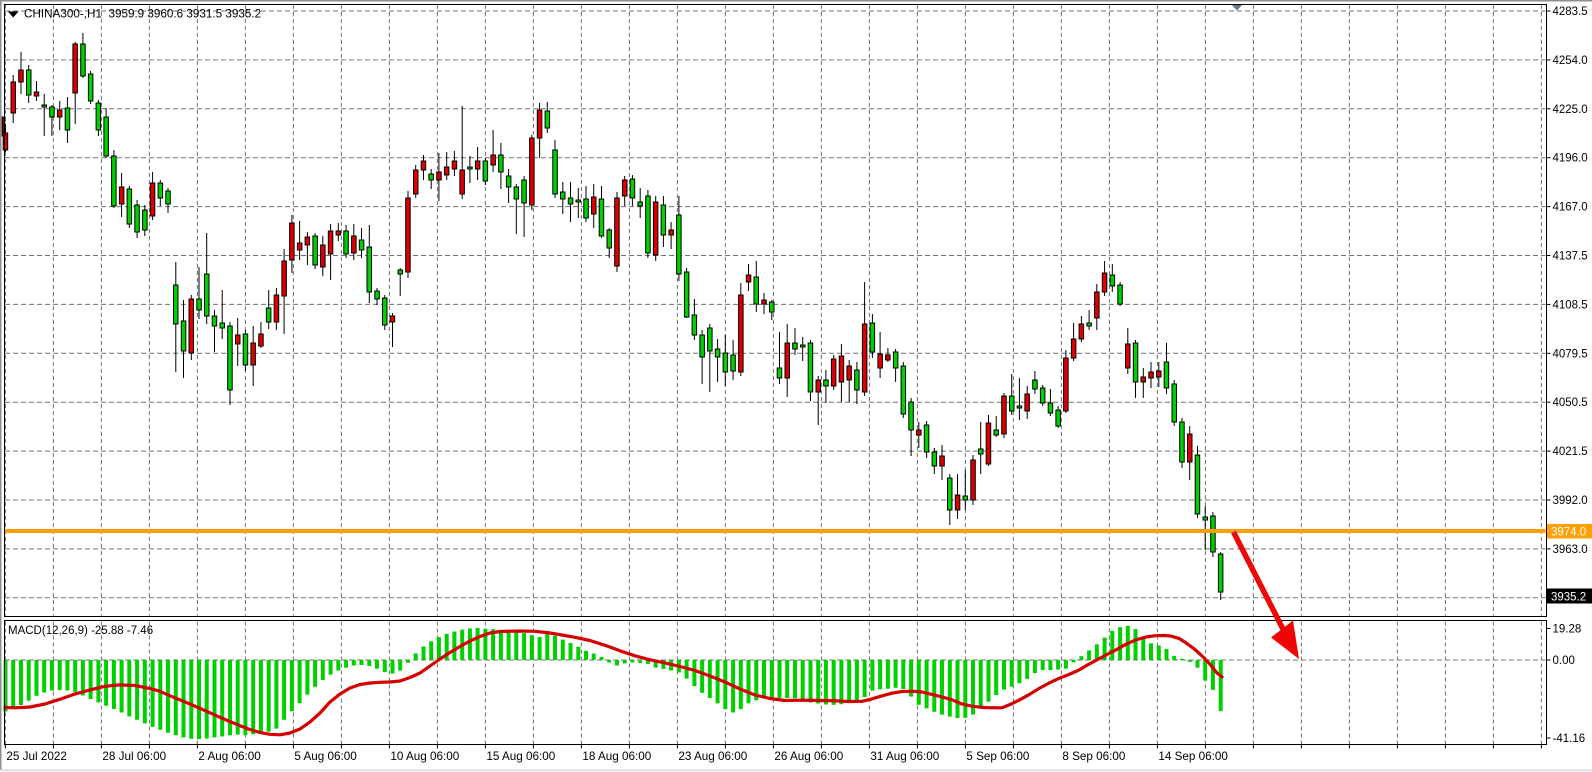 The width and height of the screenshot is (1592, 772). What do you see at coordinates (1568, 533) in the screenshot?
I see `svg-text: 3974.0` at bounding box center [1568, 533].